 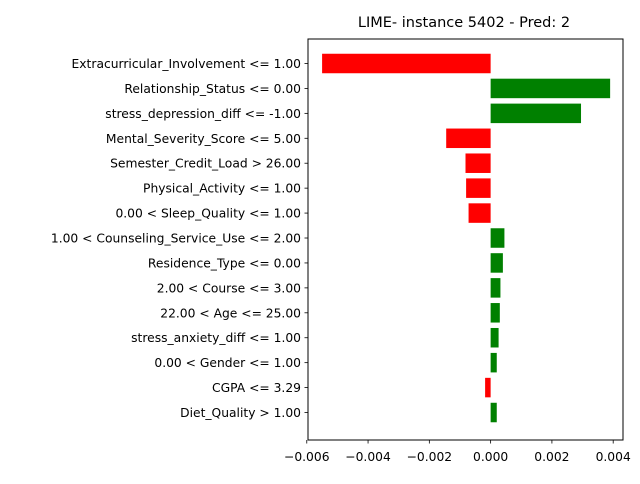 I want to click on x-tick-label: 0.002, so click(x=551, y=457).